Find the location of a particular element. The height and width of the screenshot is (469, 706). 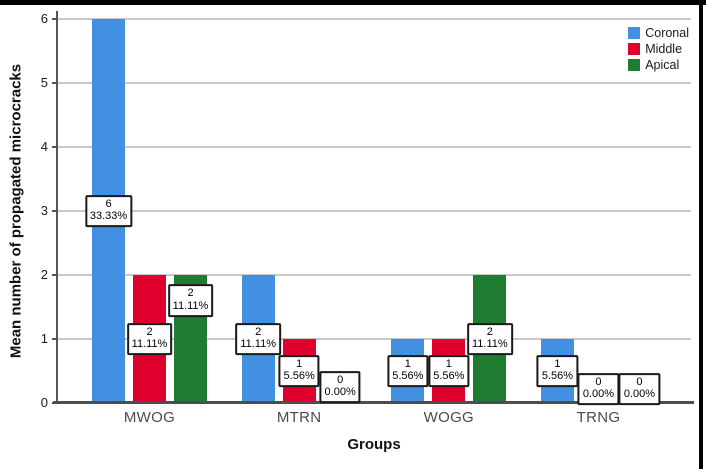

y-tick-label: 1 is located at coordinates (44, 338).